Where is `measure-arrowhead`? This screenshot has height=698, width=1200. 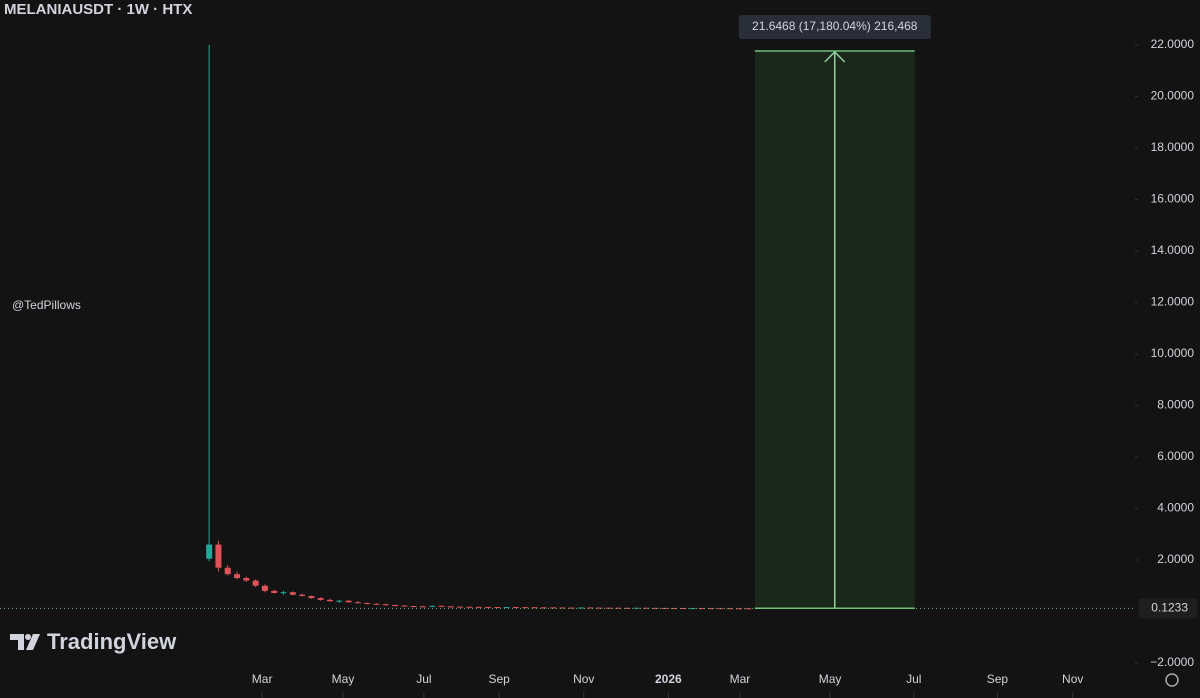 measure-arrowhead is located at coordinates (835, 56).